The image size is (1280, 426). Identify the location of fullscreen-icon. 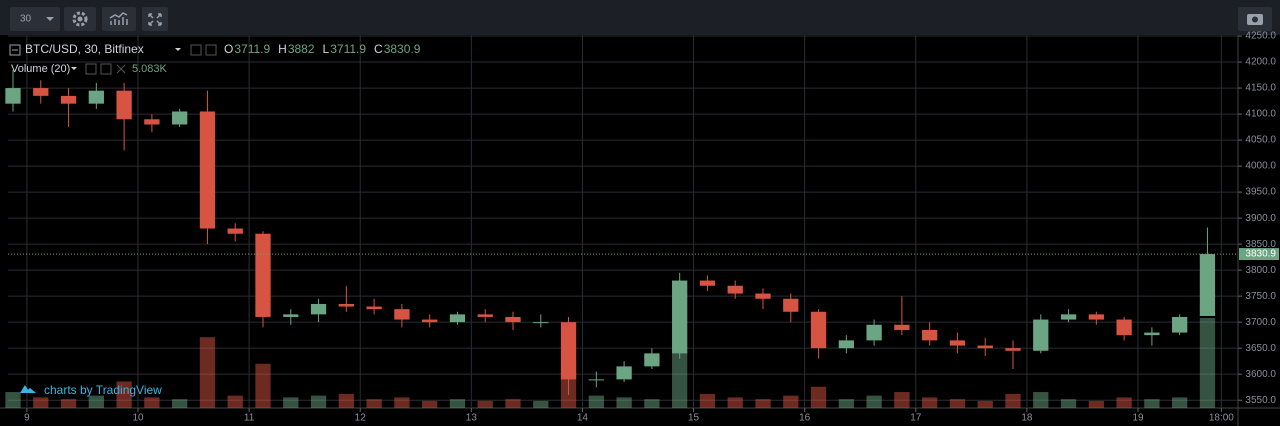
(155, 19).